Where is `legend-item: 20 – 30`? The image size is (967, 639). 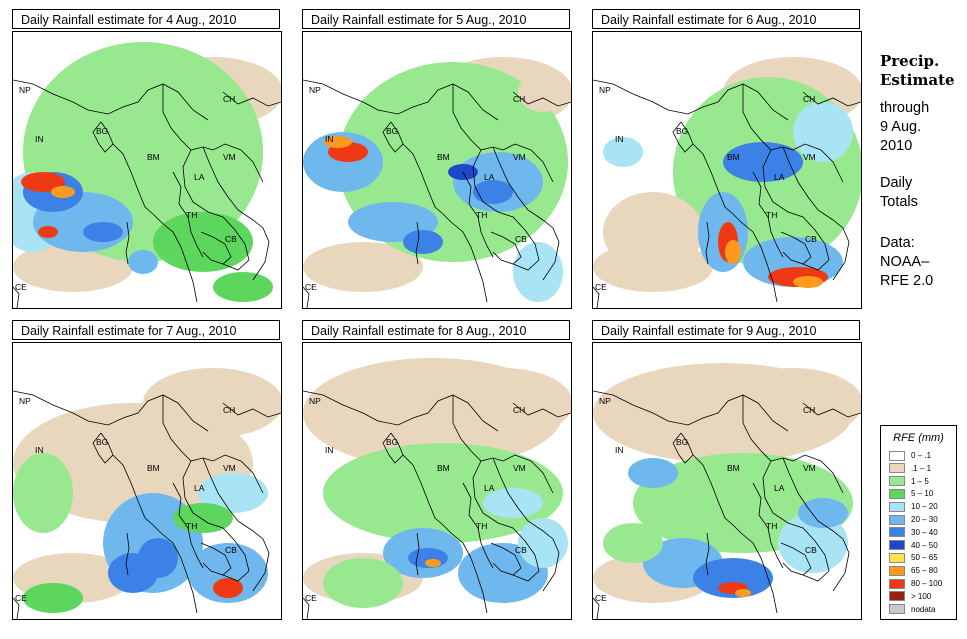 legend-item: 20 – 30 is located at coordinates (913, 519).